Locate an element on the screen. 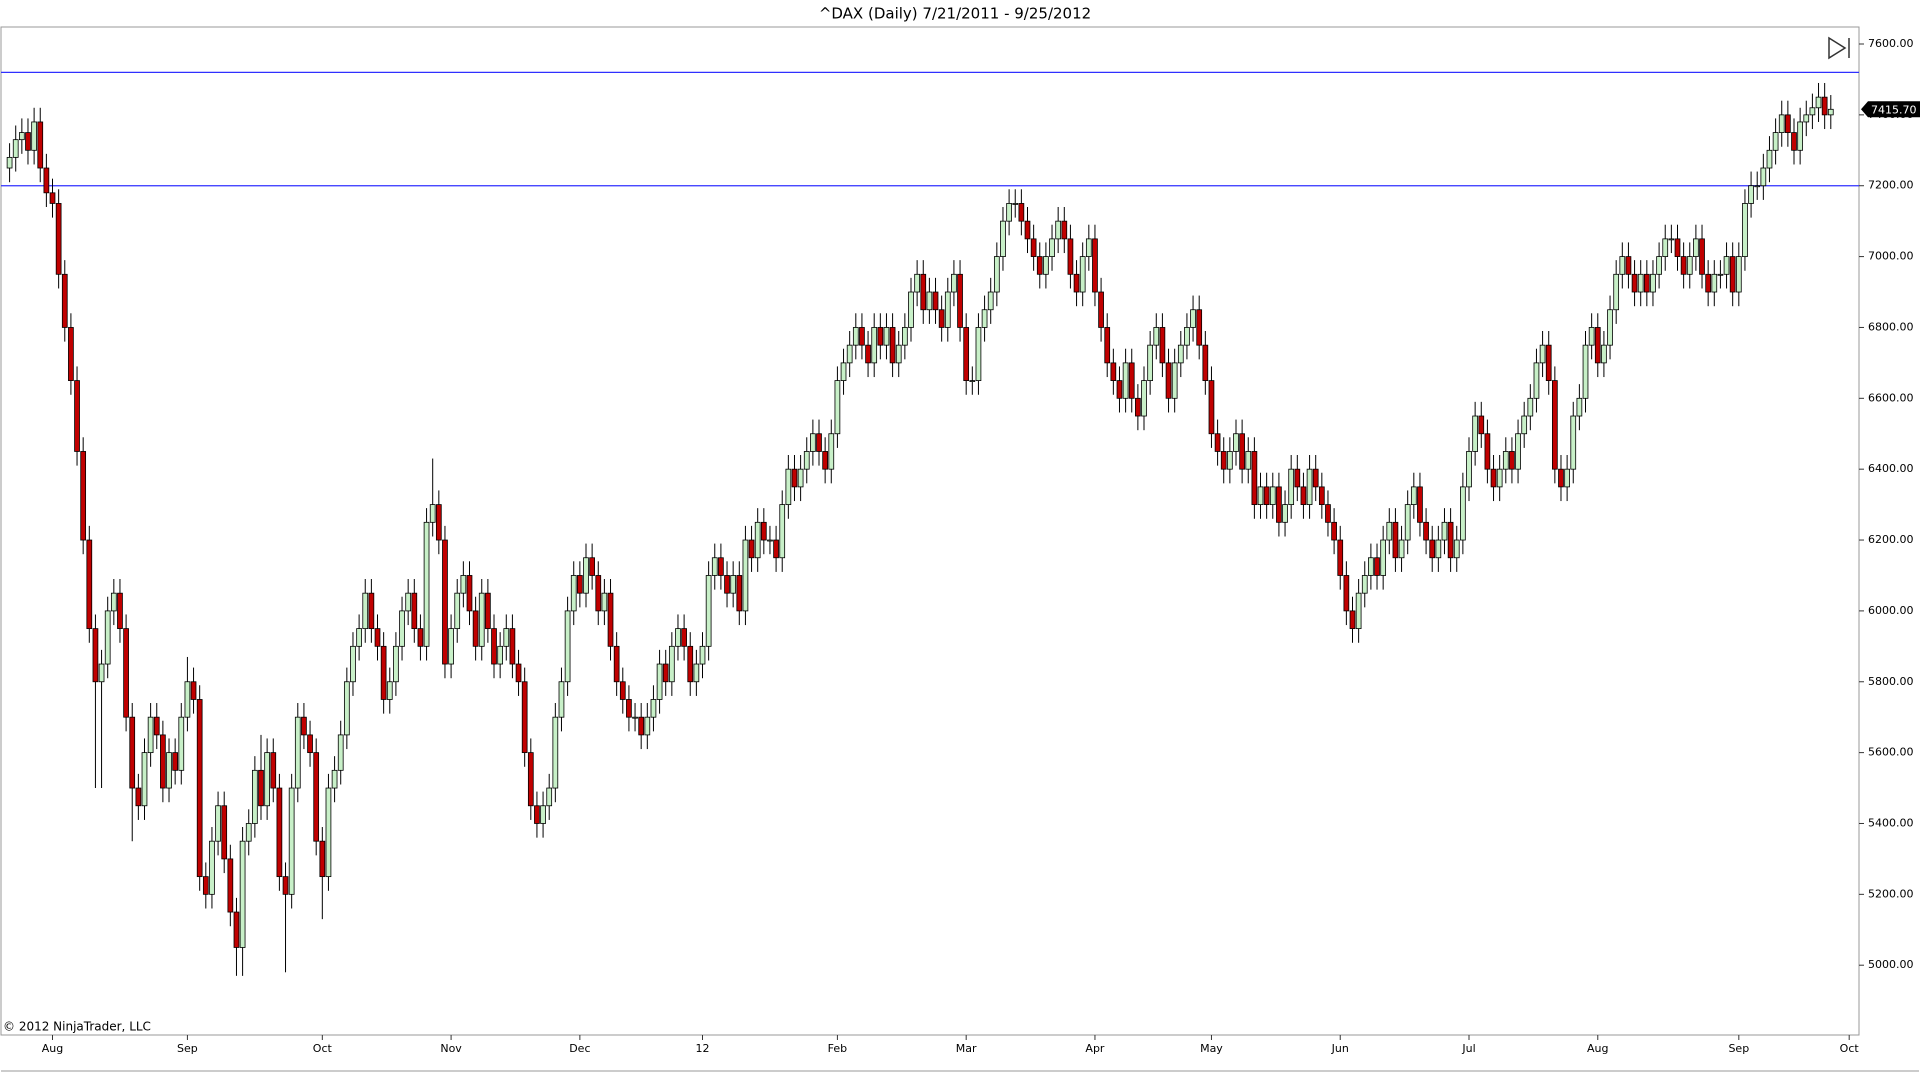 The width and height of the screenshot is (1920, 1079). x-tick-label: Oct is located at coordinates (323, 1048).